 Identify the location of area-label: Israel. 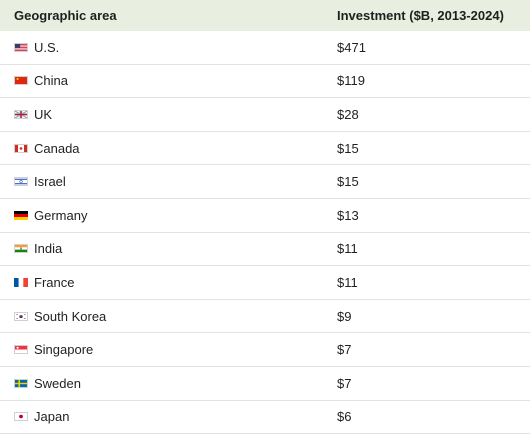
(50, 182).